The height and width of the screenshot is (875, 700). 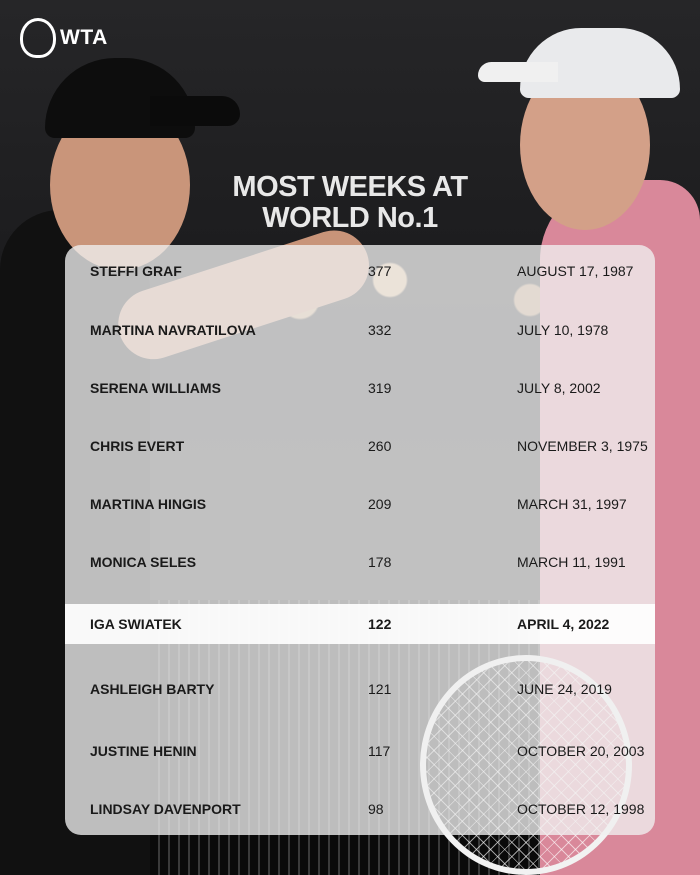 What do you see at coordinates (563, 330) in the screenshot?
I see `first-date: JULY 10, 1978` at bounding box center [563, 330].